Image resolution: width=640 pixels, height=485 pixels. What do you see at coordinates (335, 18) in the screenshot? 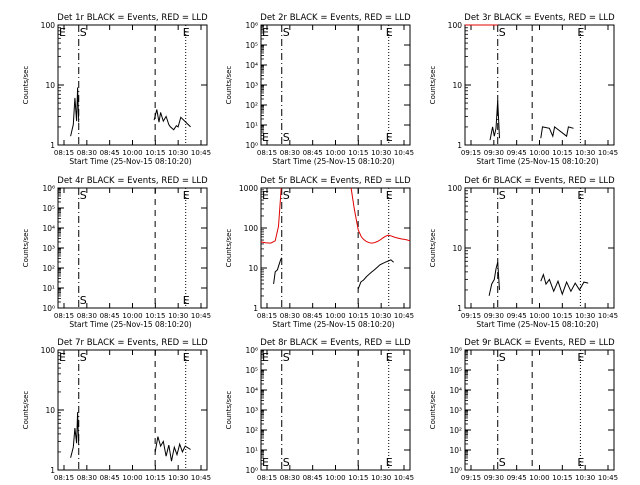
I see `chart-title: Det 2r BLACK = Events, RED = LLD` at bounding box center [335, 18].